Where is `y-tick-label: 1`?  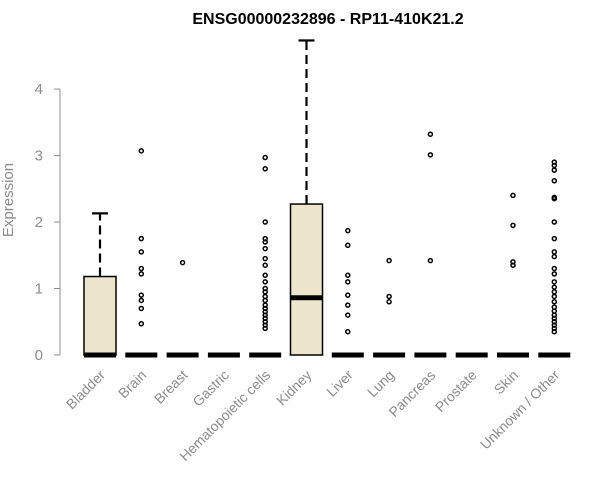 y-tick-label: 1 is located at coordinates (39, 289).